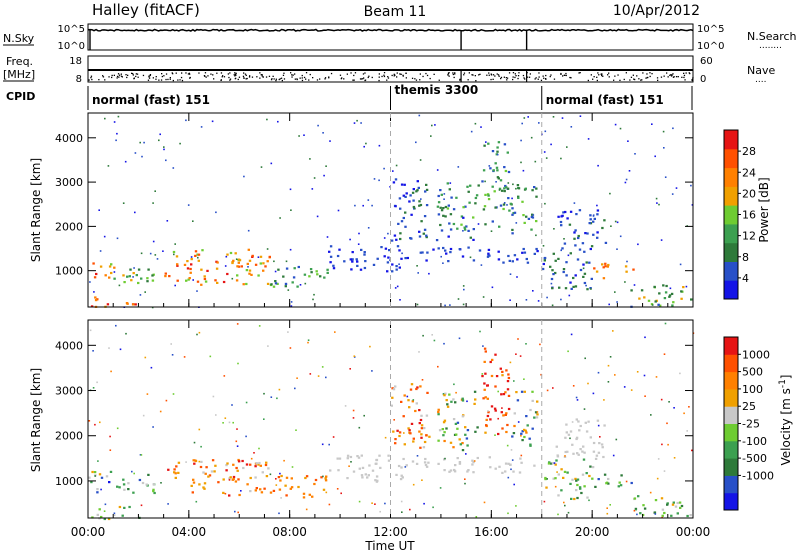  Describe the element at coordinates (693, 532) in the screenshot. I see `x-tick-label: 00:00` at that location.